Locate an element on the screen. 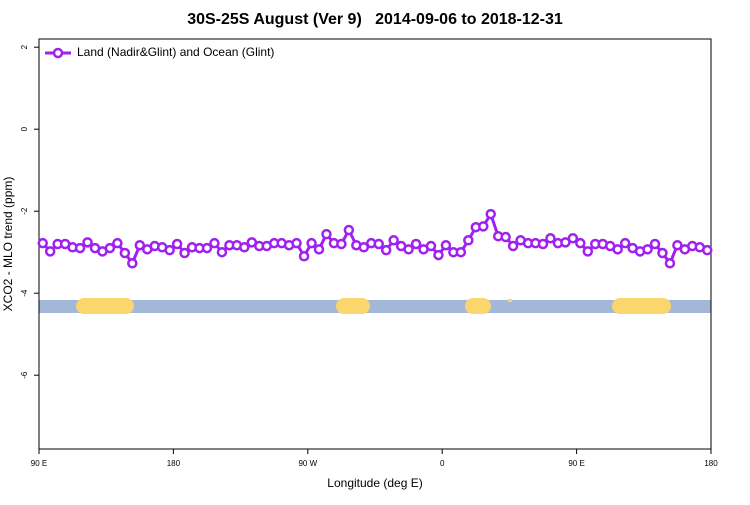 The height and width of the screenshot is (505, 750). y-tick-label: -2 is located at coordinates (24, 211).